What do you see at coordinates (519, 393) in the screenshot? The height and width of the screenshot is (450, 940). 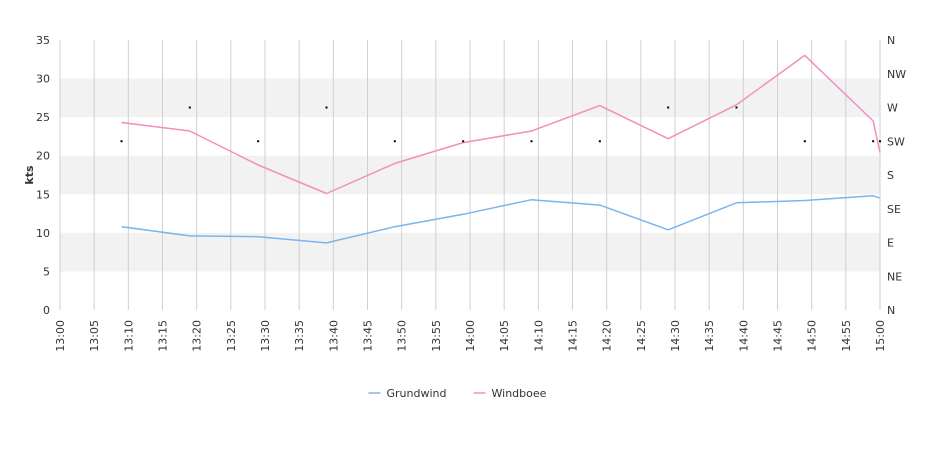 I see `legend-label-windboee: Windboee` at bounding box center [519, 393].